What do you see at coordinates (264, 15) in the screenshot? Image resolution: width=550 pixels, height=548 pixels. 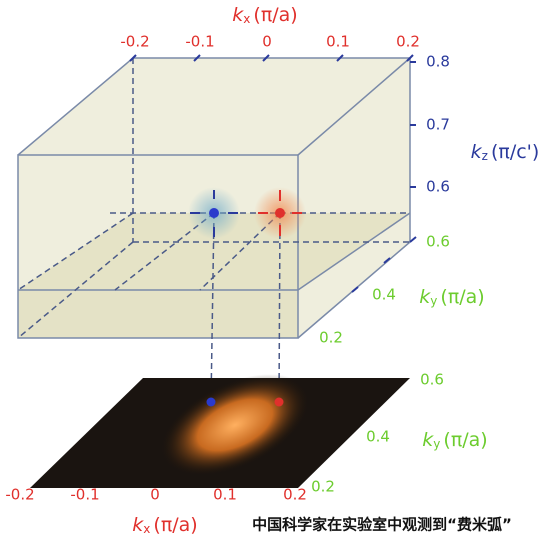 I see `kx-label: kx (π/a)` at bounding box center [264, 15].